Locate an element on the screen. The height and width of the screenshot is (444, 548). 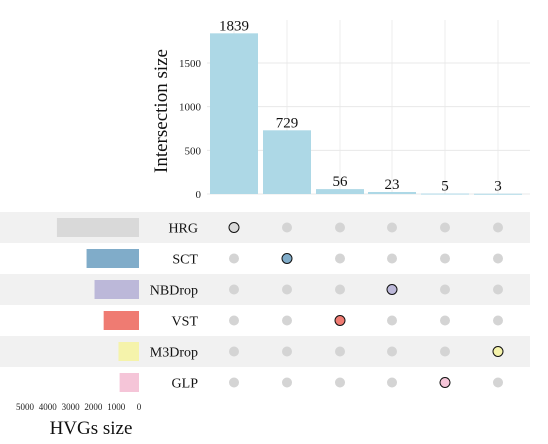
bar-value-label: 56 is located at coordinates (341, 182).